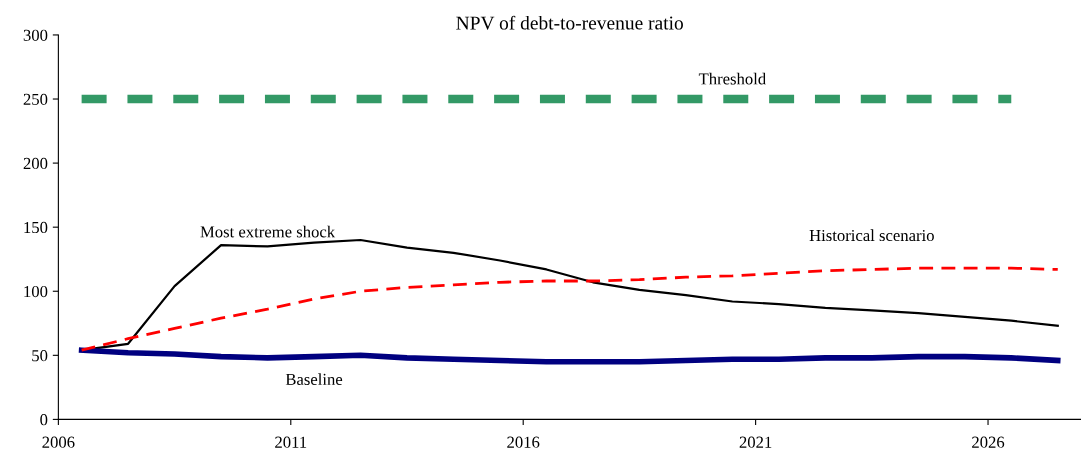 This screenshot has height=466, width=1081. Describe the element at coordinates (988, 442) in the screenshot. I see `x-tick-label: 2026` at that location.